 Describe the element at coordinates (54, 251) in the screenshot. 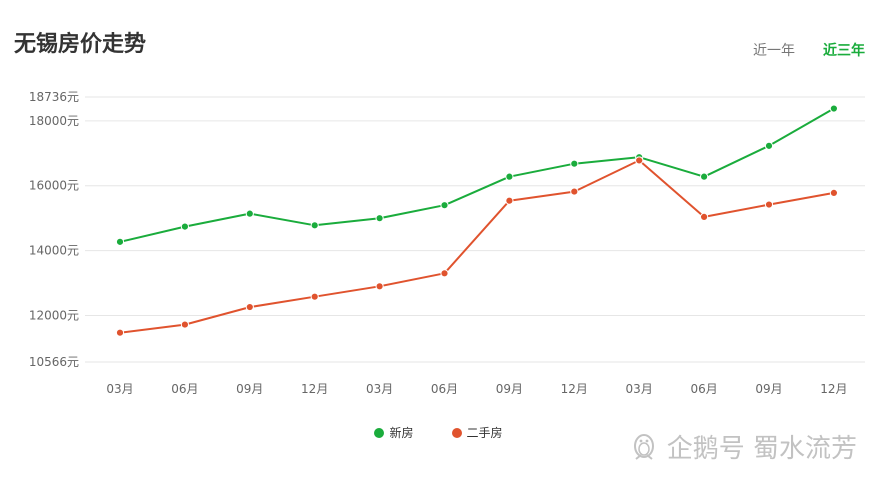

I see `y-tick-label: 14000元` at that location.